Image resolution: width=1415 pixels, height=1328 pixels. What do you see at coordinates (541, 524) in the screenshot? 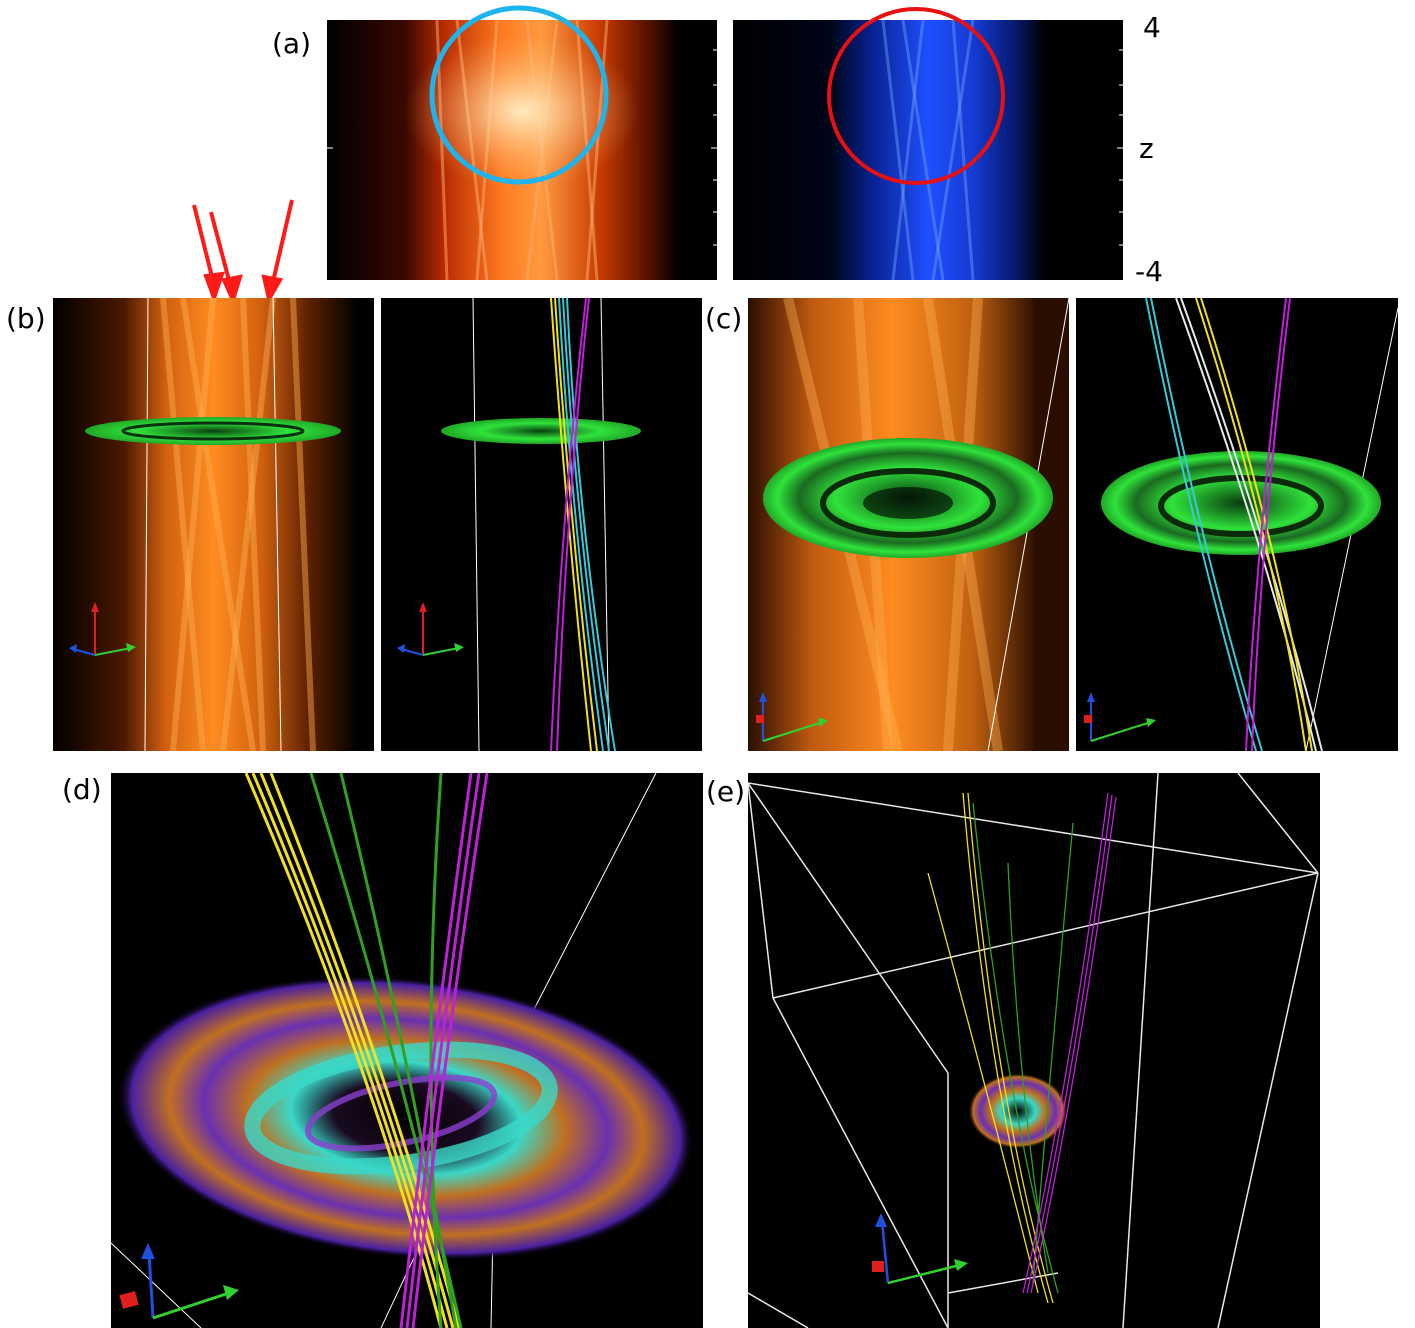
I see `panel-b-field-lines` at bounding box center [541, 524].